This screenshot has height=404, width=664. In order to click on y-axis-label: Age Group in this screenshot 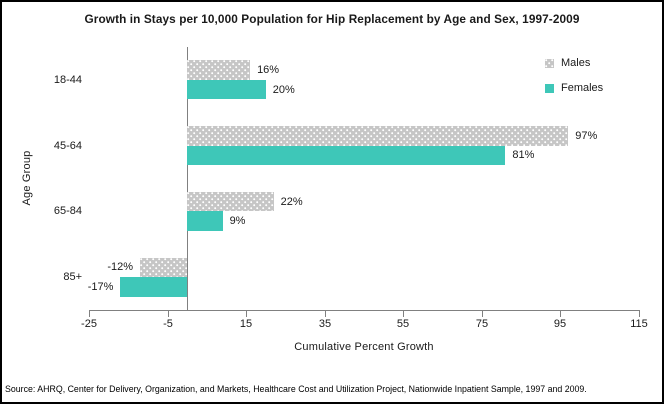, I will do `click(27, 178)`.